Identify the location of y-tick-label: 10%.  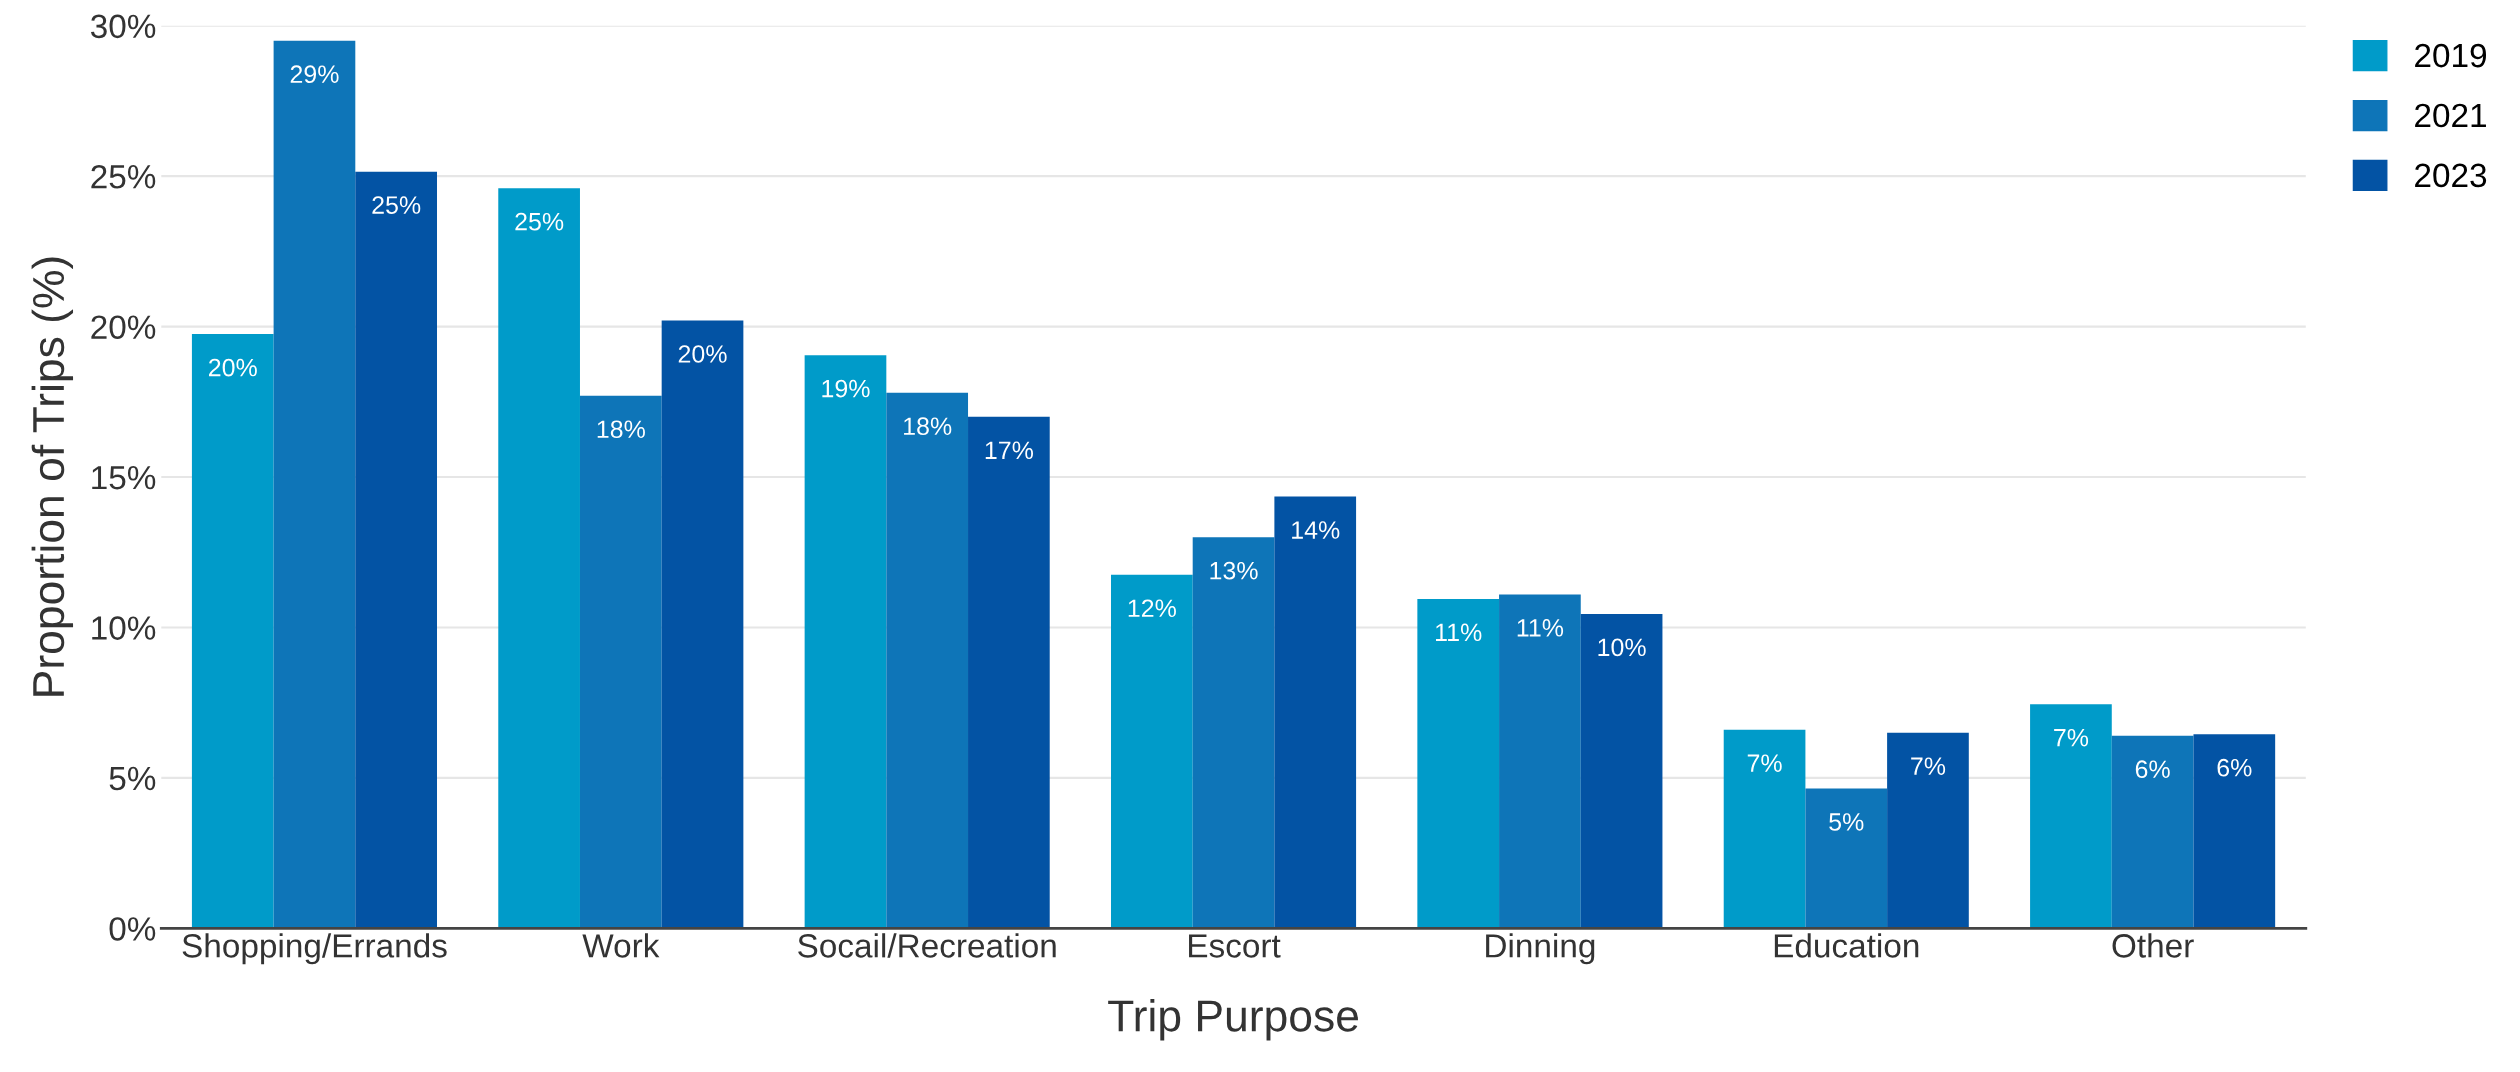
(124, 628).